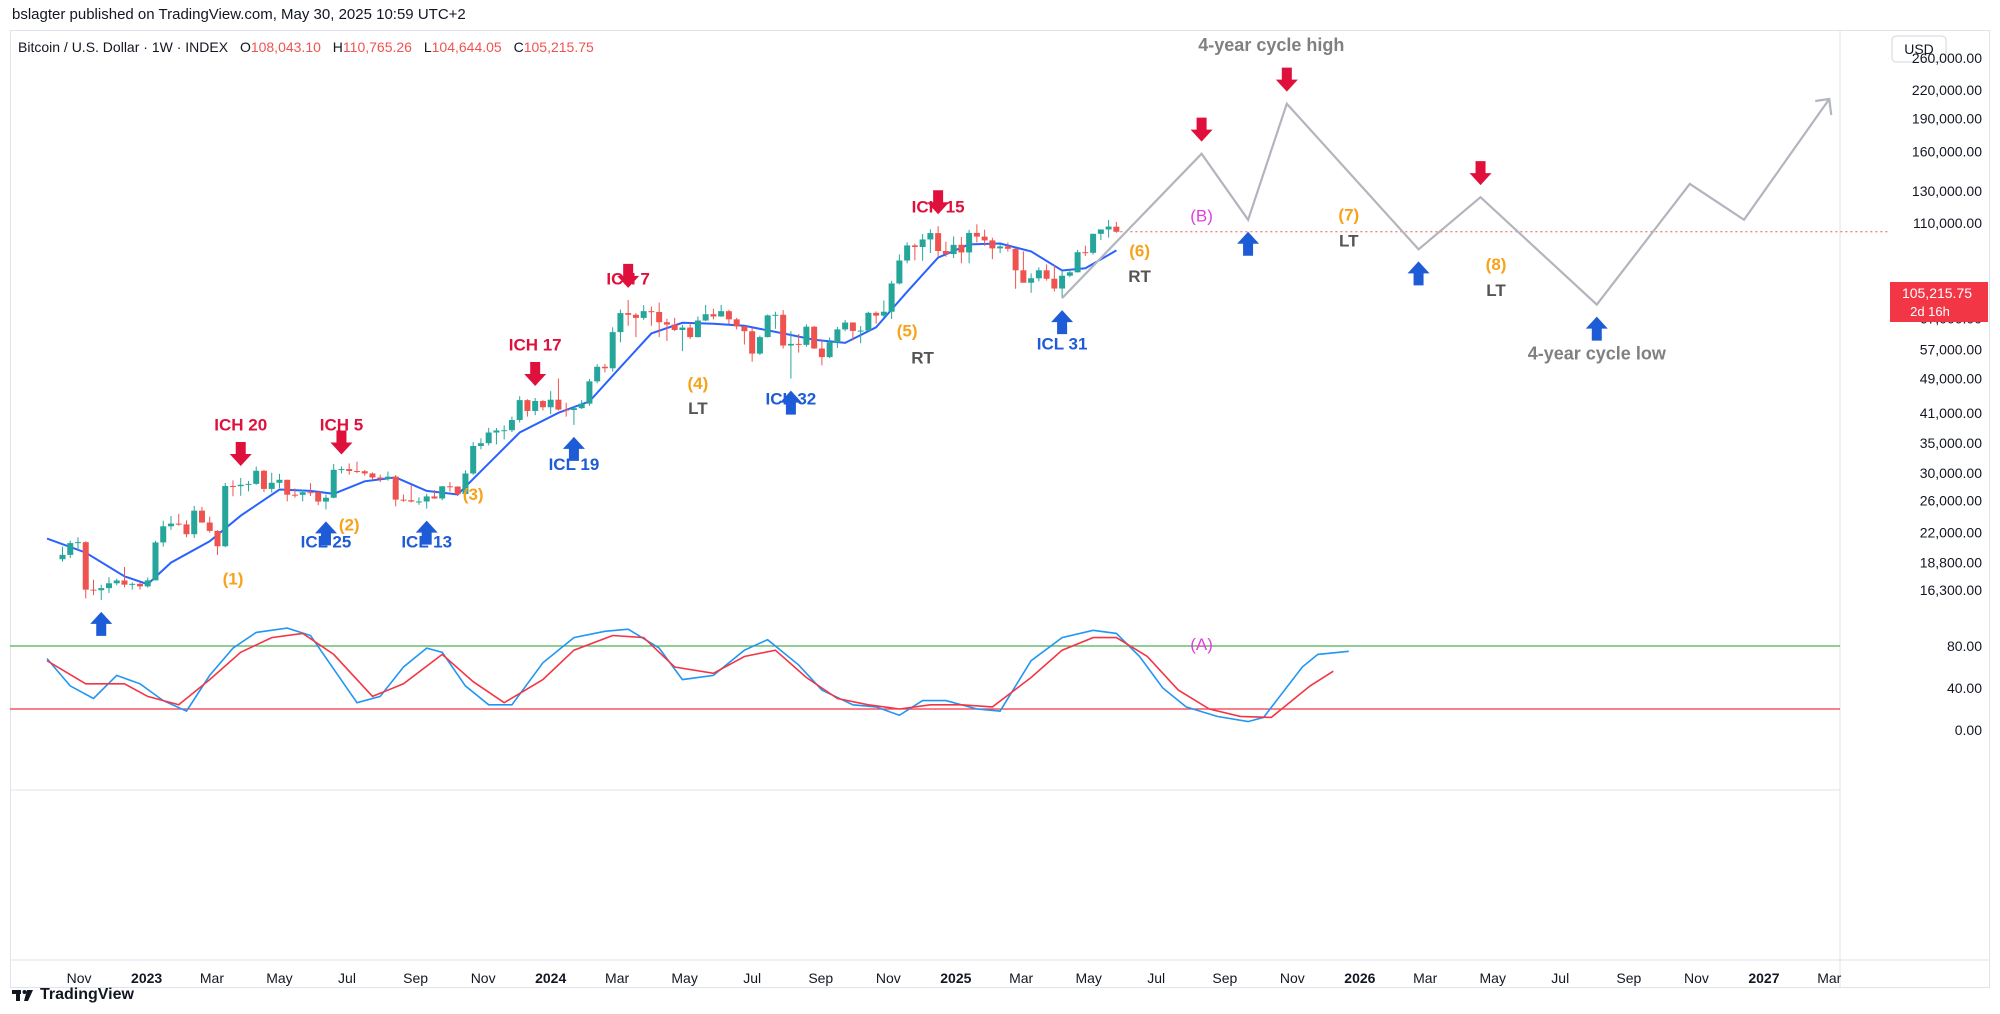 The height and width of the screenshot is (1014, 2000). What do you see at coordinates (87, 994) in the screenshot?
I see `footer-brand: TradingView` at bounding box center [87, 994].